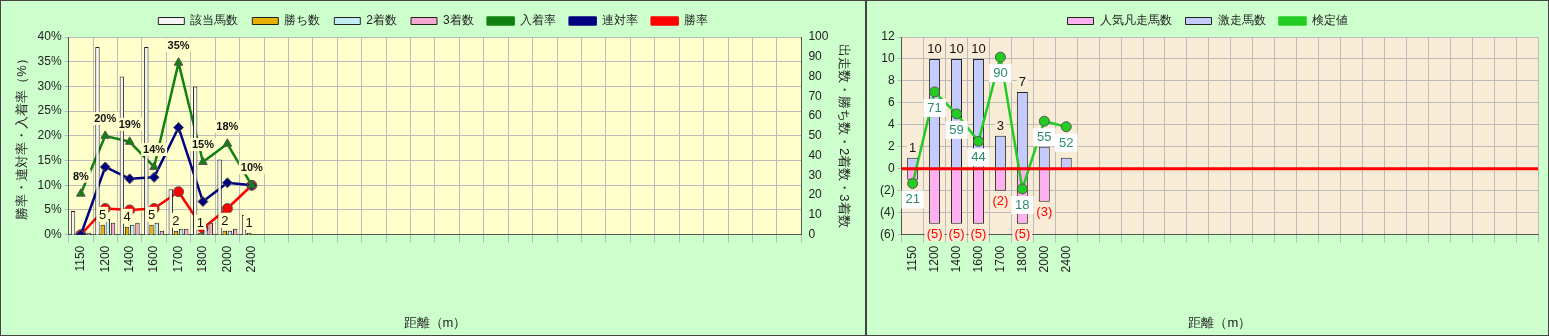 Image resolution: width=1549 pixels, height=336 pixels. What do you see at coordinates (1000, 125) in the screenshot?
I see `data-label: 3` at bounding box center [1000, 125].